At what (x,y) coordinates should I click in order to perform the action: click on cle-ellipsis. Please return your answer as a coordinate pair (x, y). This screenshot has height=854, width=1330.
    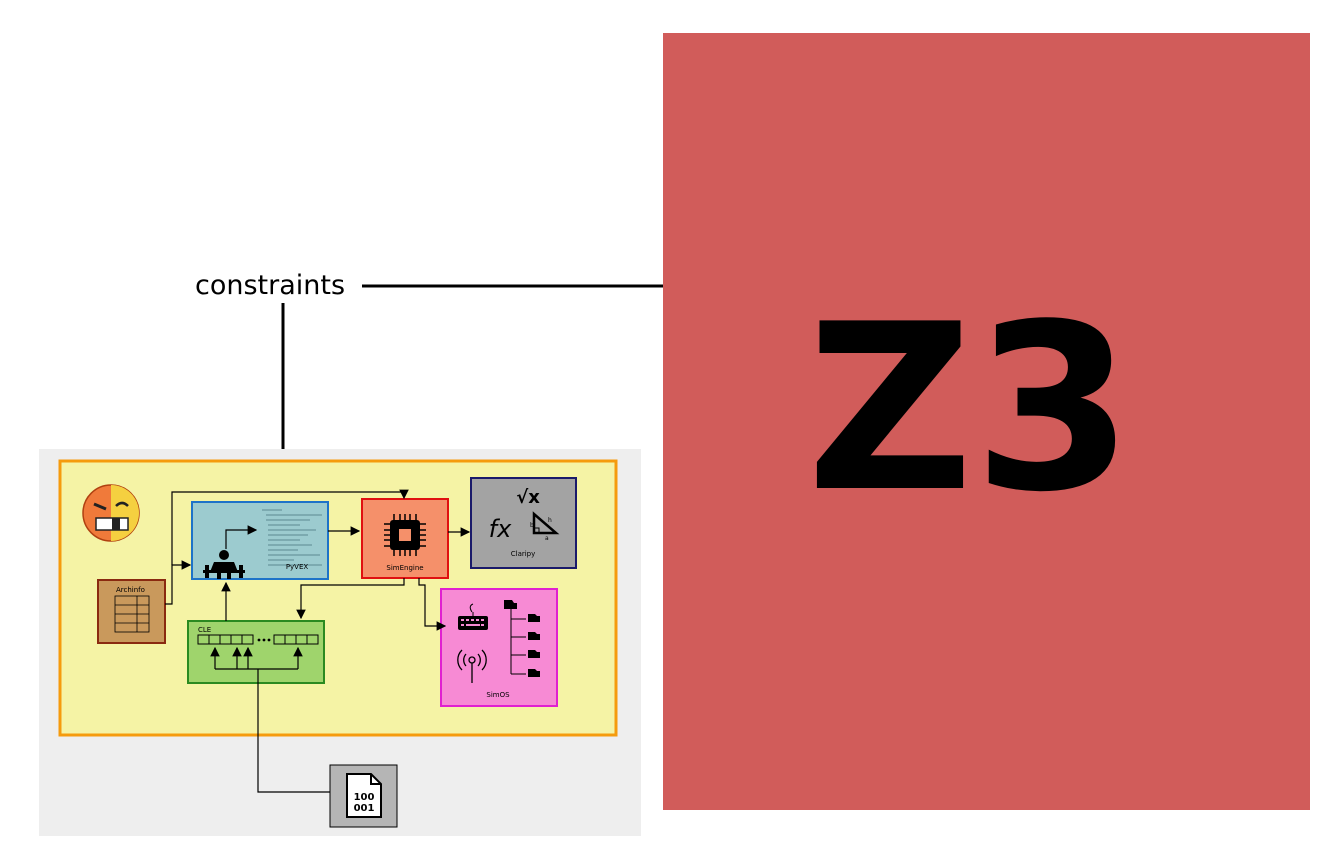
    Looking at the image, I should click on (264, 640).